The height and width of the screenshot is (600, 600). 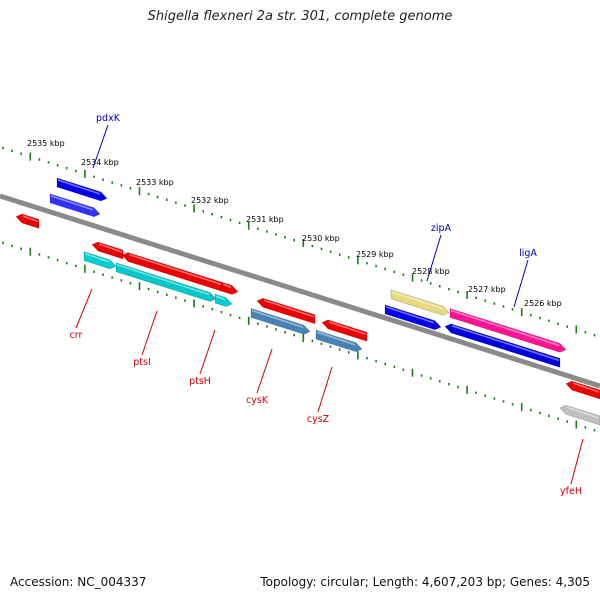 I want to click on gene-ptsH, so click(x=223, y=300).